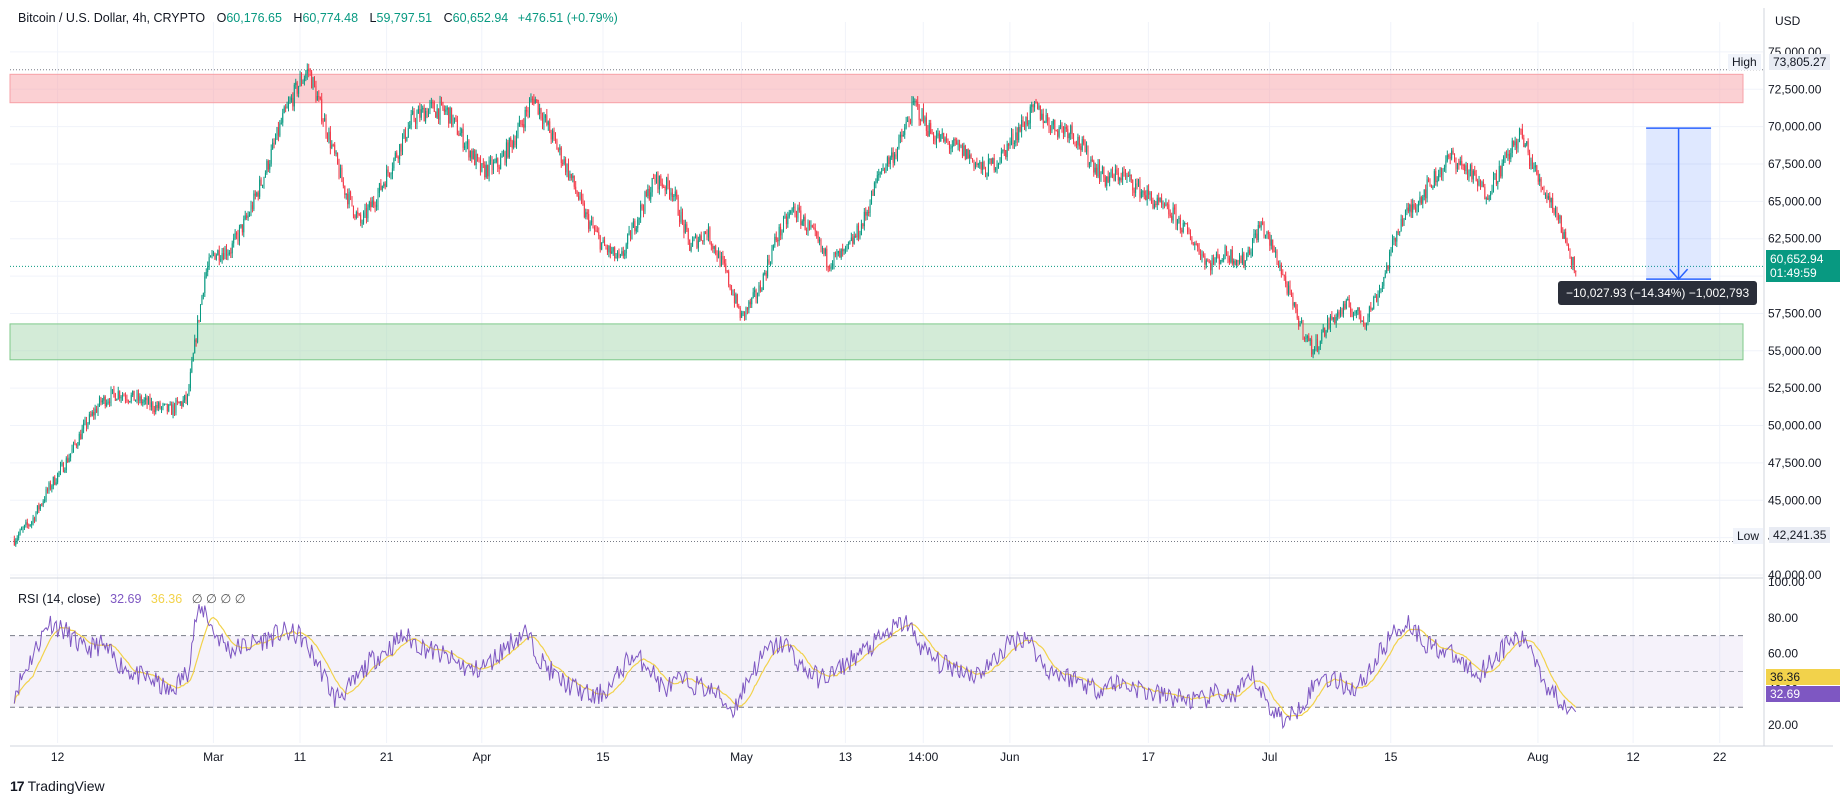  What do you see at coordinates (1795, 313) in the screenshot?
I see `price-tick-label: 57,500.00` at bounding box center [1795, 313].